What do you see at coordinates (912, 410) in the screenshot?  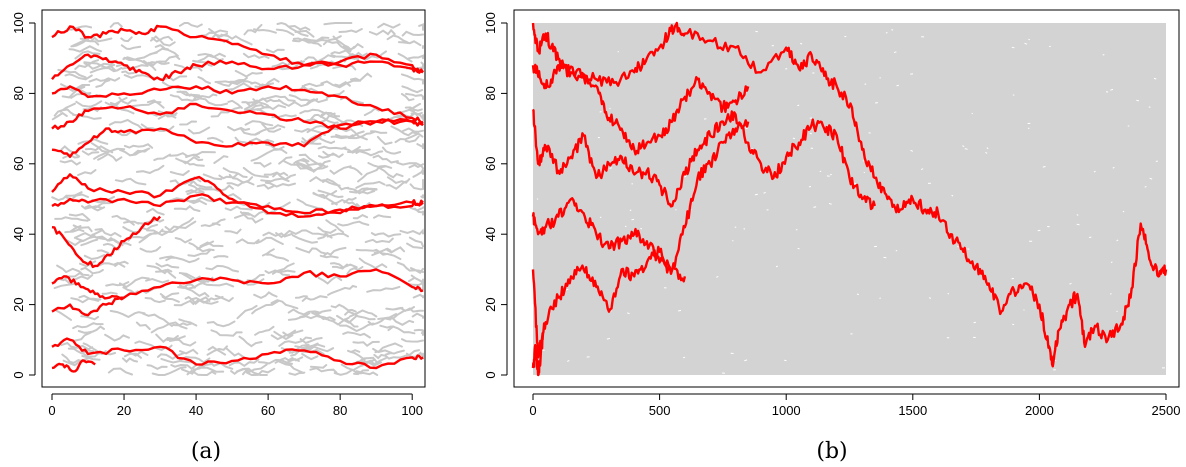 I see `x-tick-label: 1500` at bounding box center [912, 410].